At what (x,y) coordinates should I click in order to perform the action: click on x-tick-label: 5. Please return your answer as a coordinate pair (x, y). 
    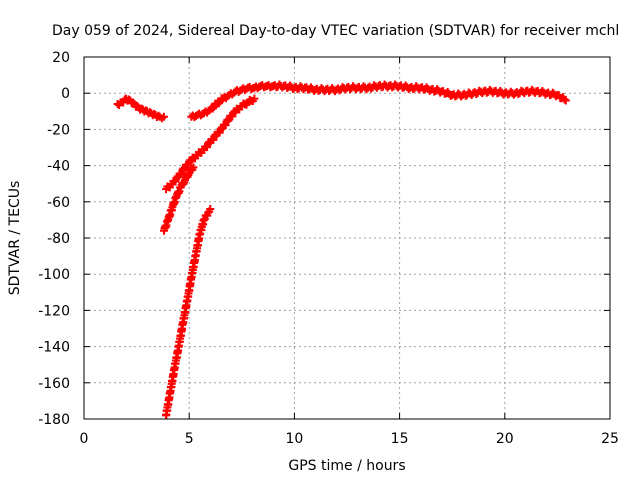
    Looking at the image, I should click on (189, 439).